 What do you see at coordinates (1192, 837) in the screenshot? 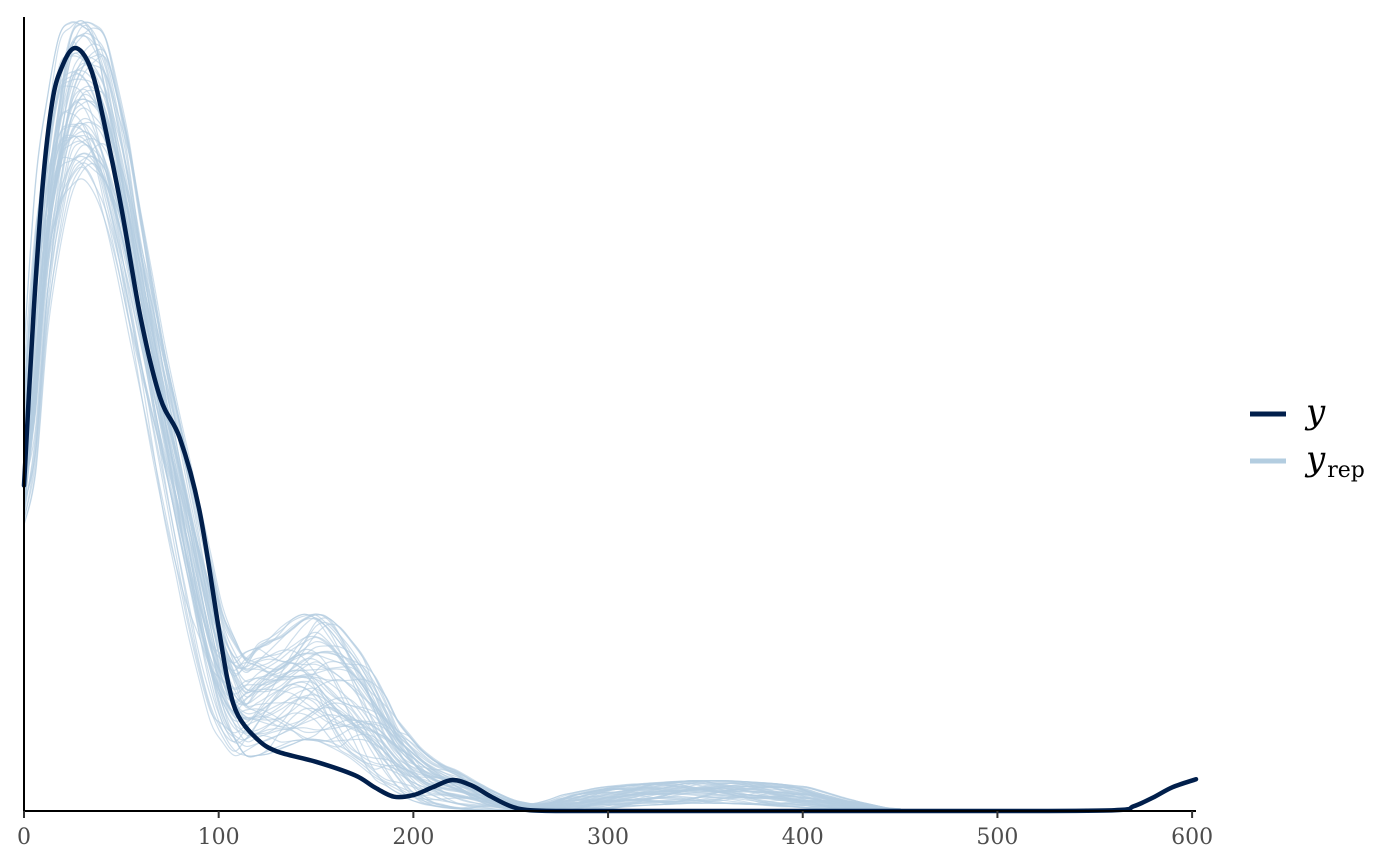
I see `x-tick-label: 600` at bounding box center [1192, 837].